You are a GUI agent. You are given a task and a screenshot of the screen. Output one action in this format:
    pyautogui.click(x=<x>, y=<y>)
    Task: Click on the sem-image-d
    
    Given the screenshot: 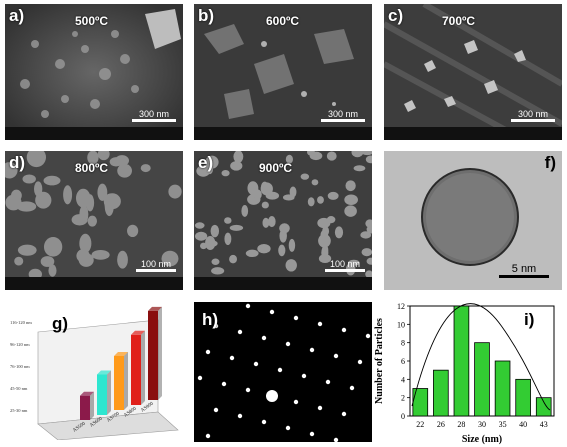 What is the action you would take?
    pyautogui.click(x=94, y=220)
    